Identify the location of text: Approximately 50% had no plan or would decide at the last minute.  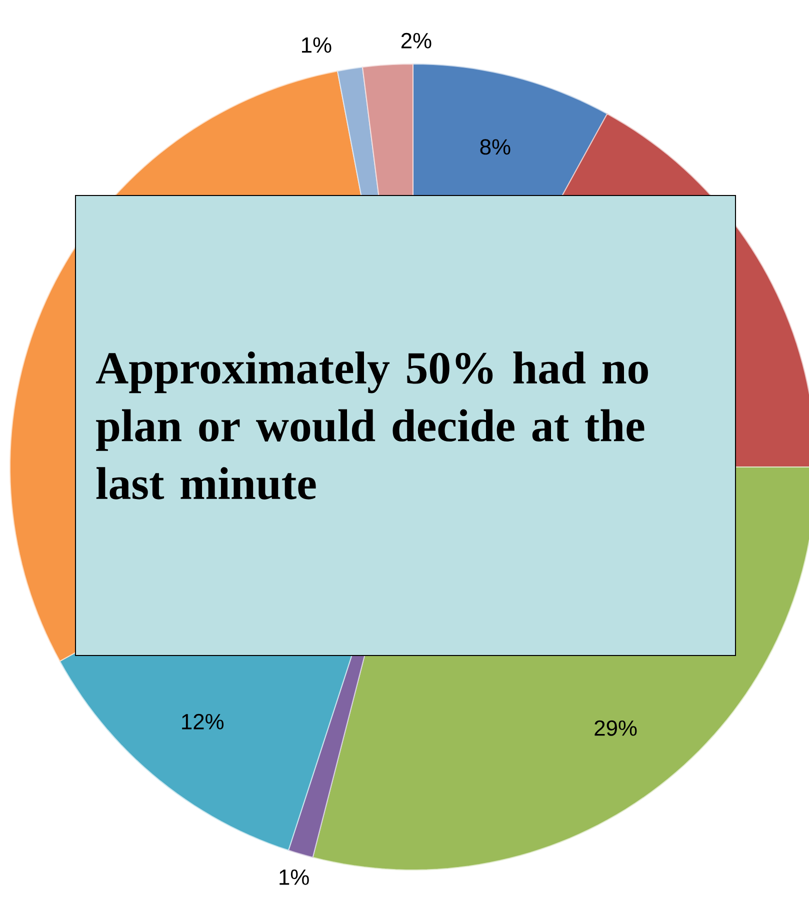
(372, 426).